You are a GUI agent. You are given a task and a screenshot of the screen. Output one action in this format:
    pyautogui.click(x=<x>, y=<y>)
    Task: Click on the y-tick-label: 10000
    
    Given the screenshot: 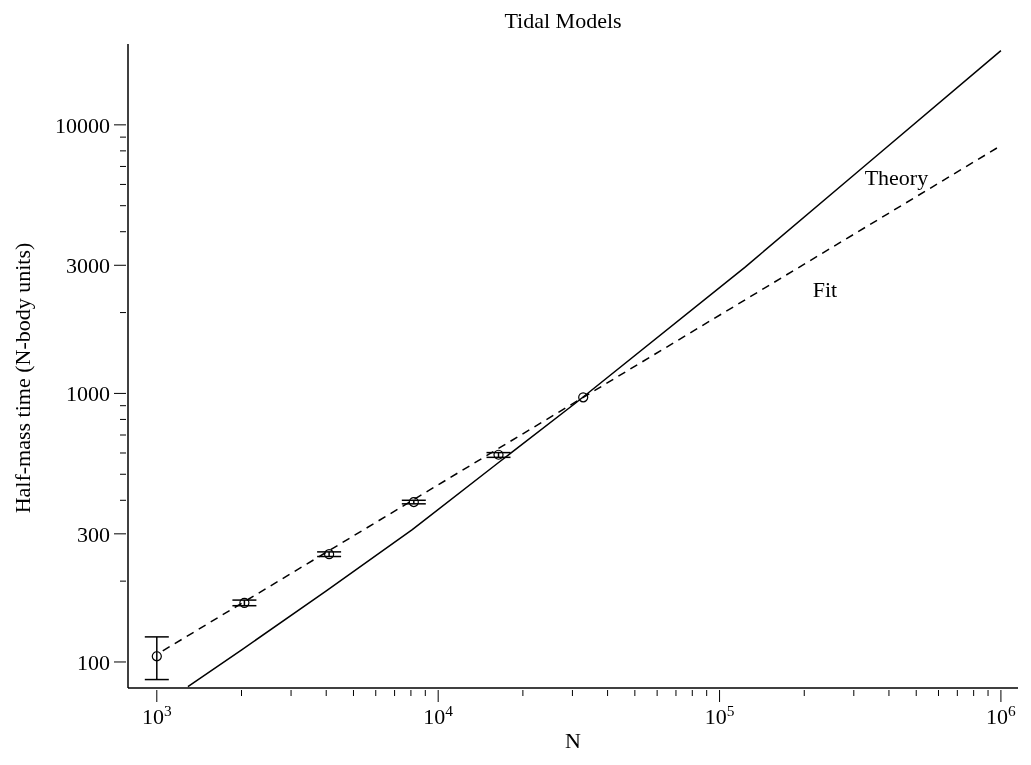 What is the action you would take?
    pyautogui.click(x=82, y=125)
    